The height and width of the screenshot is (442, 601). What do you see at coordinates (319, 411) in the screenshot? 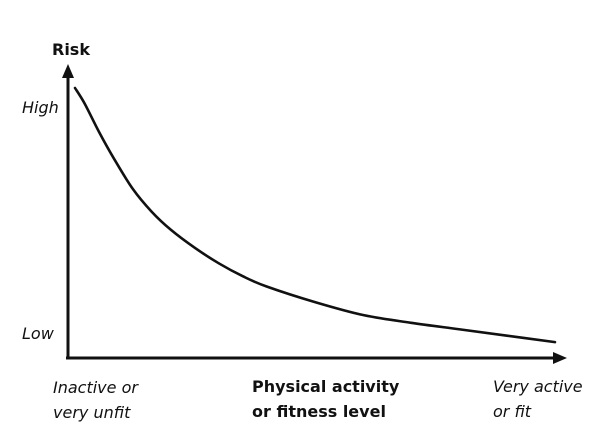
I see `x-axis-title-line2: or fitness level` at bounding box center [319, 411].